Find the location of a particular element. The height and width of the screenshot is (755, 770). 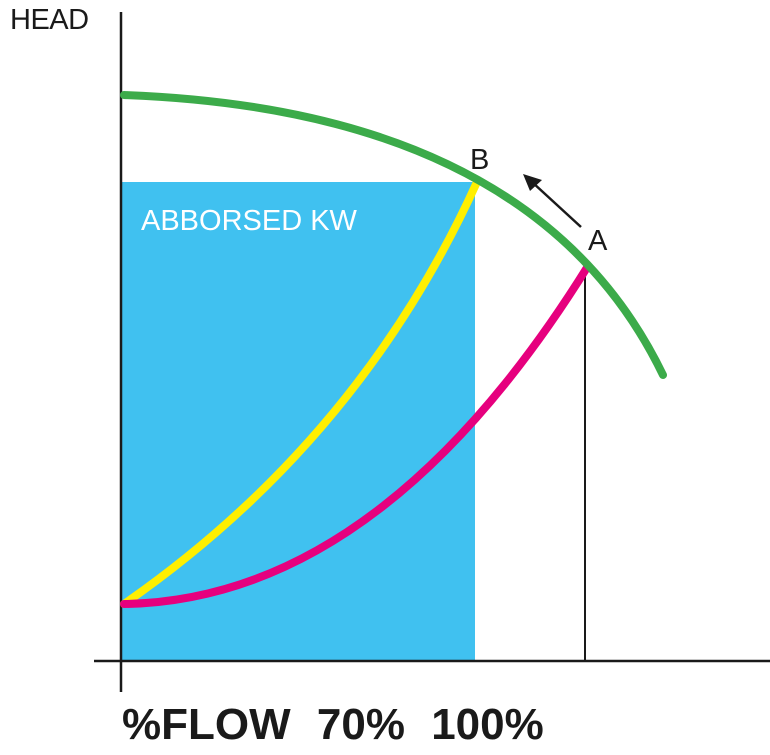

x-axis-caption: %FLOW 70% 100% is located at coordinates (333, 725).